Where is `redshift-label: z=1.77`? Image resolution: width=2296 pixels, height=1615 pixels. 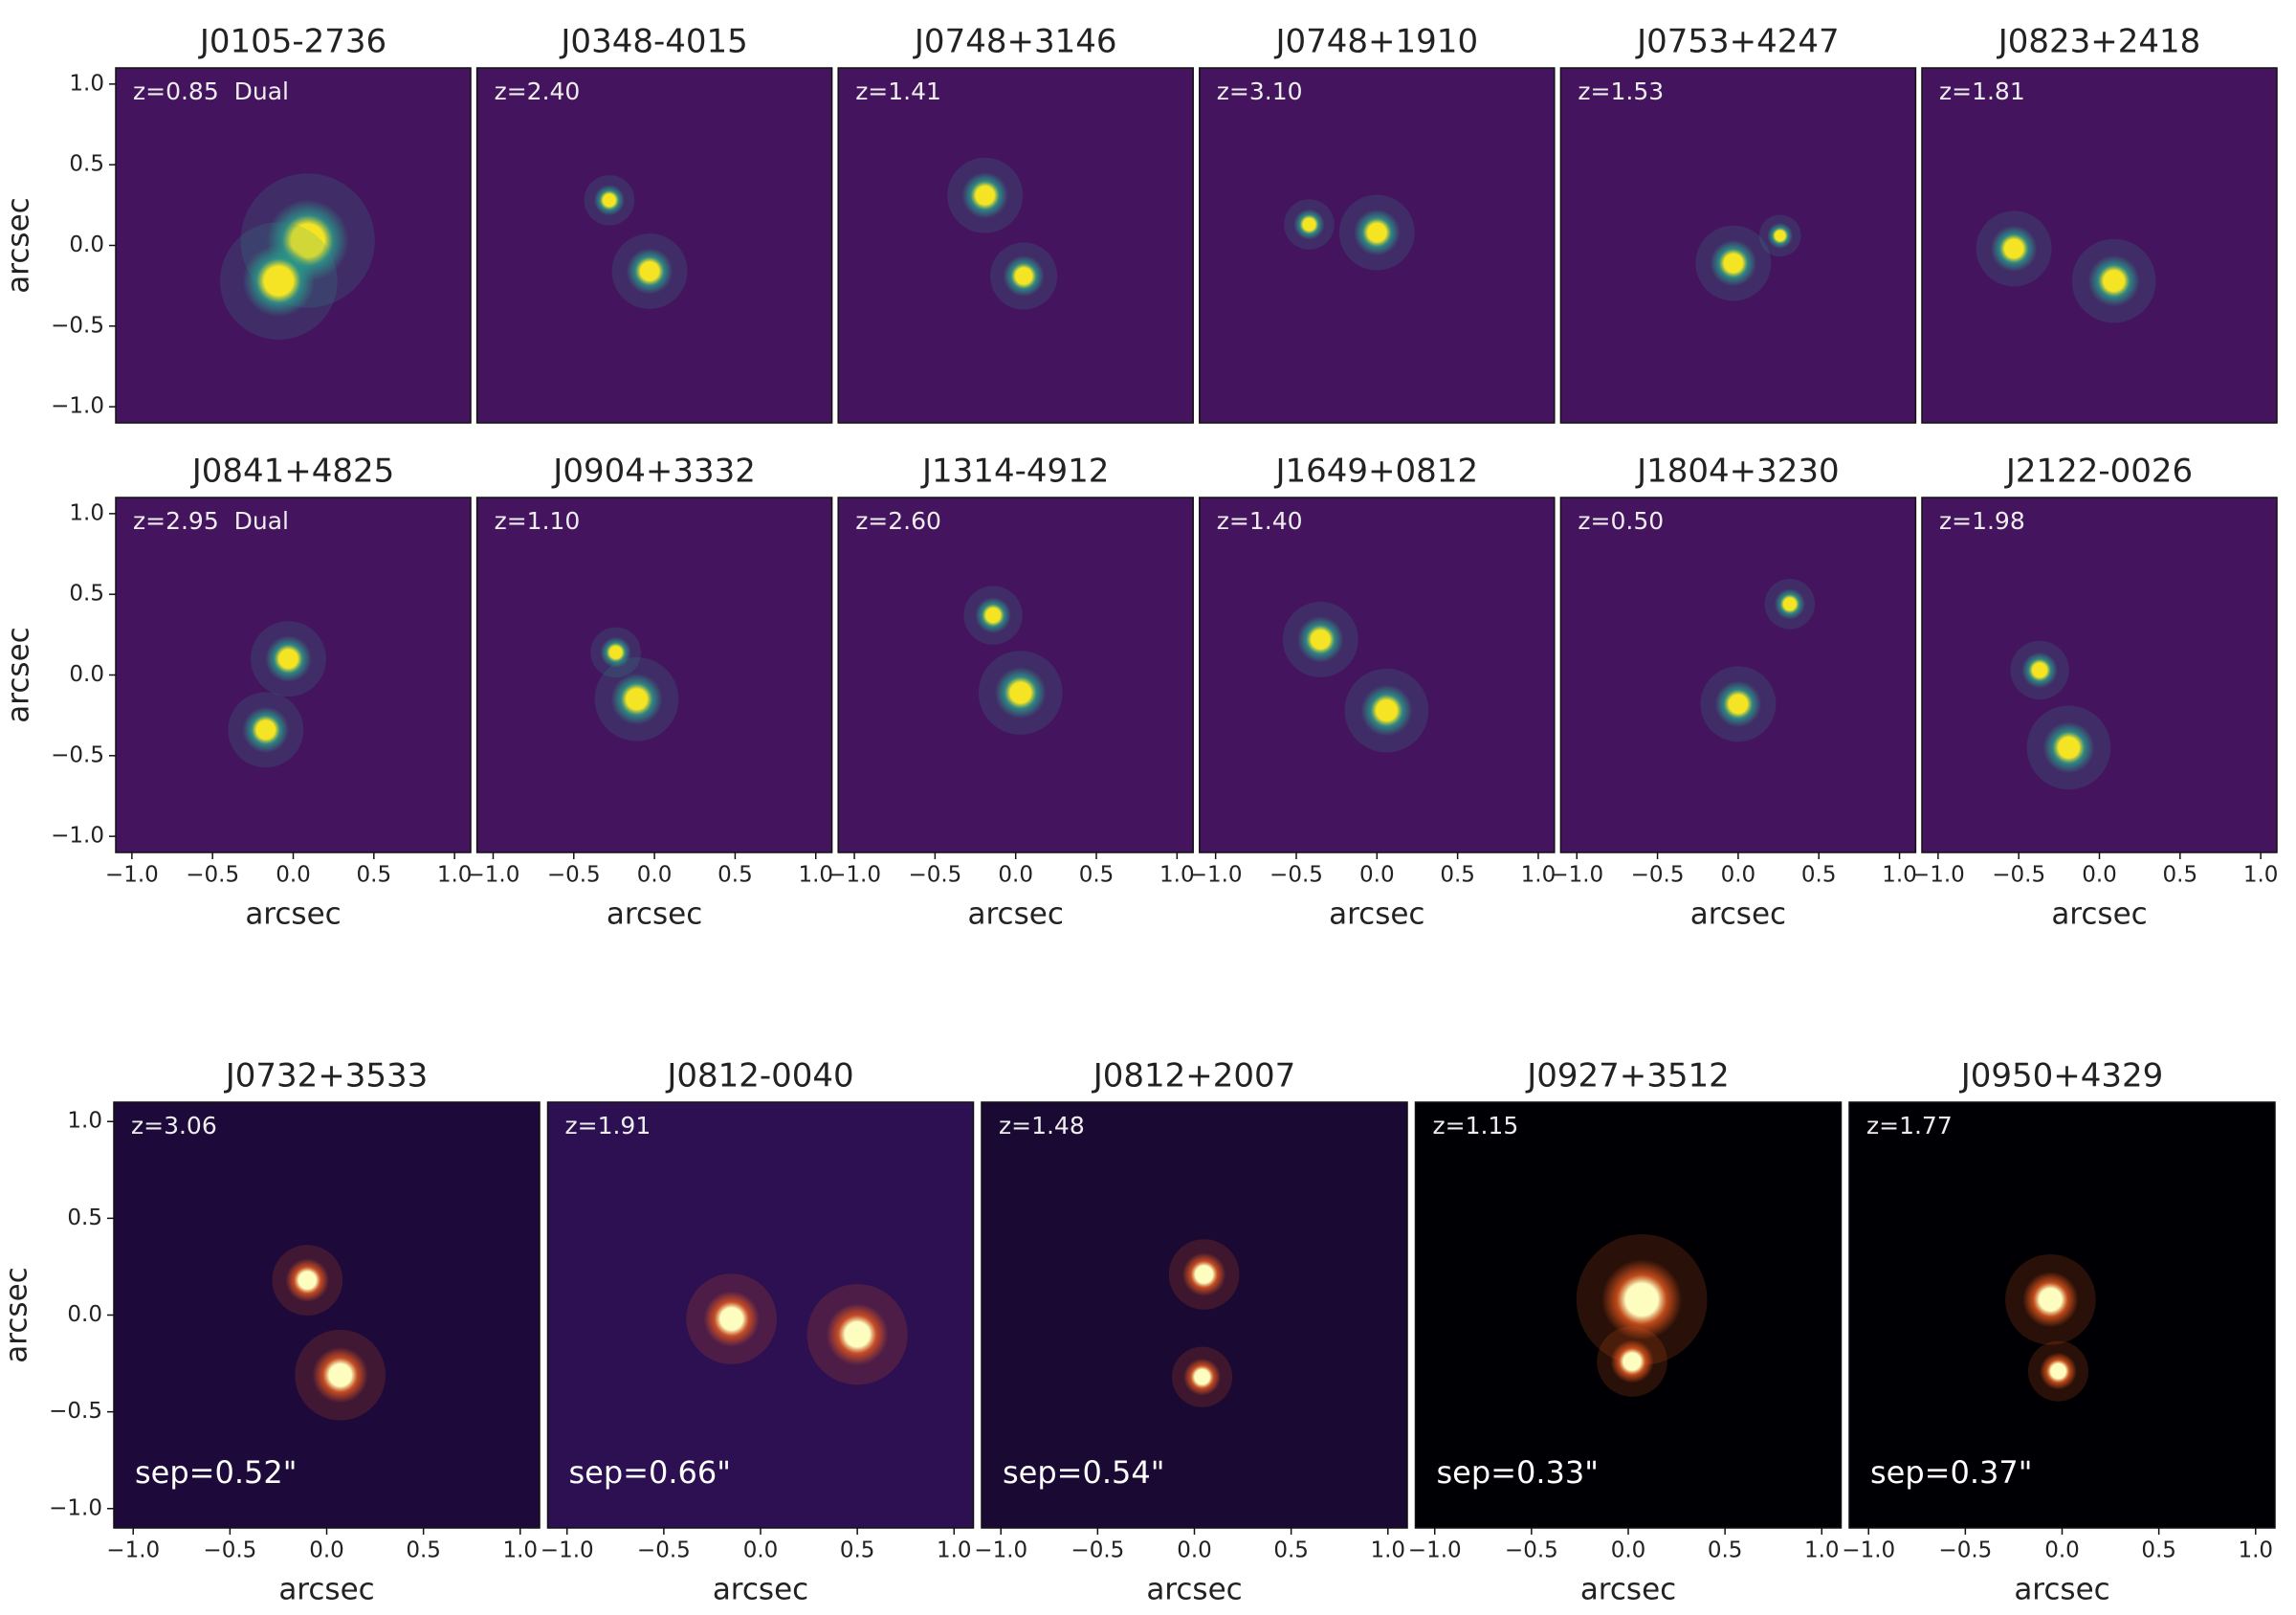 redshift-label: z=1.77 is located at coordinates (1910, 1125).